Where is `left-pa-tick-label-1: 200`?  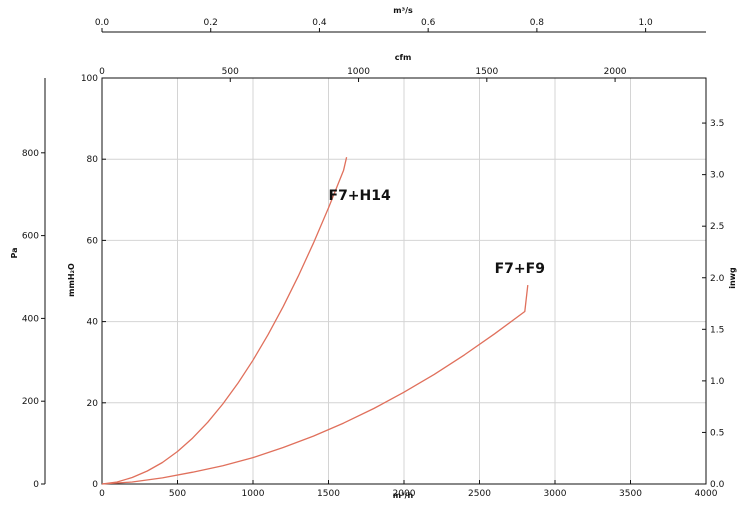 left-pa-tick-label-1: 200 is located at coordinates (30, 402).